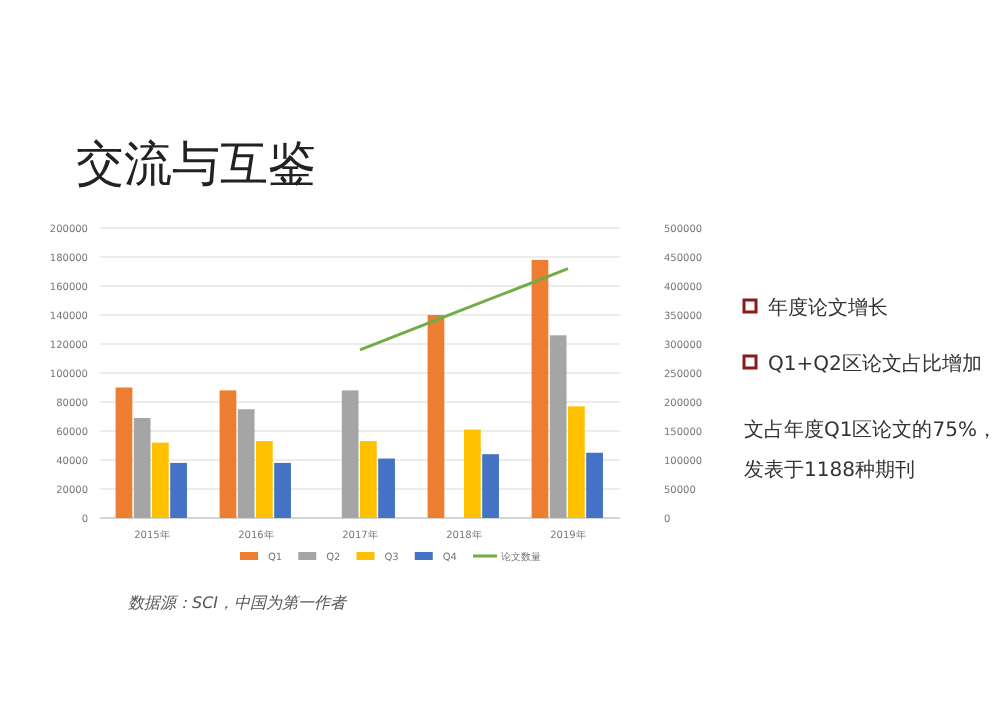 The height and width of the screenshot is (724, 1000). What do you see at coordinates (875, 364) in the screenshot?
I see `text: Q1+Q2区论文占比增加` at bounding box center [875, 364].